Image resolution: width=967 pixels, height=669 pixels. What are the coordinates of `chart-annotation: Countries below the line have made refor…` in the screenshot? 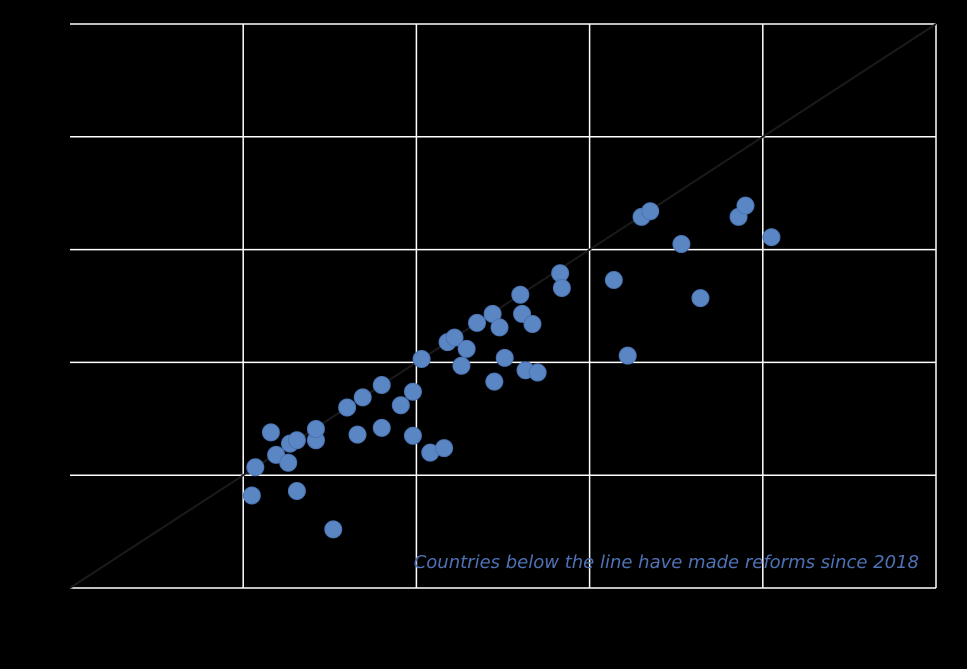 It's located at (666, 562).